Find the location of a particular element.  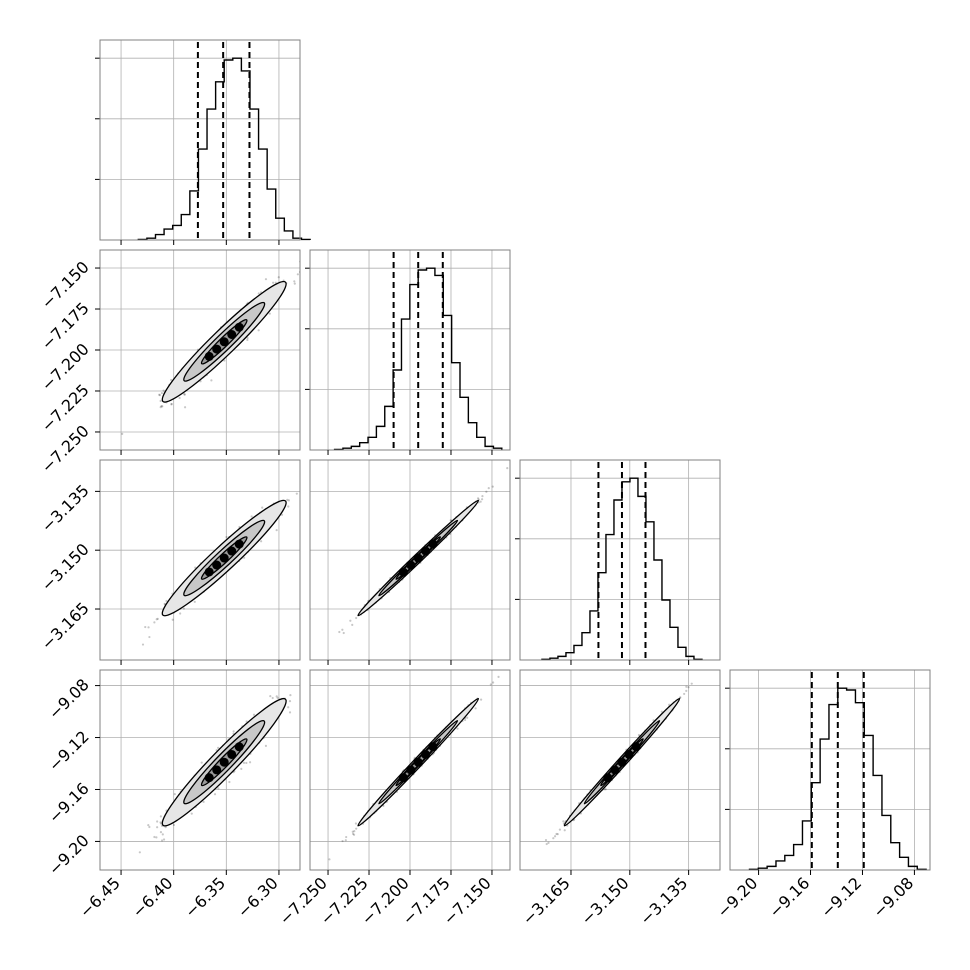

x-tick-label: −6.30 is located at coordinates (258, 897).